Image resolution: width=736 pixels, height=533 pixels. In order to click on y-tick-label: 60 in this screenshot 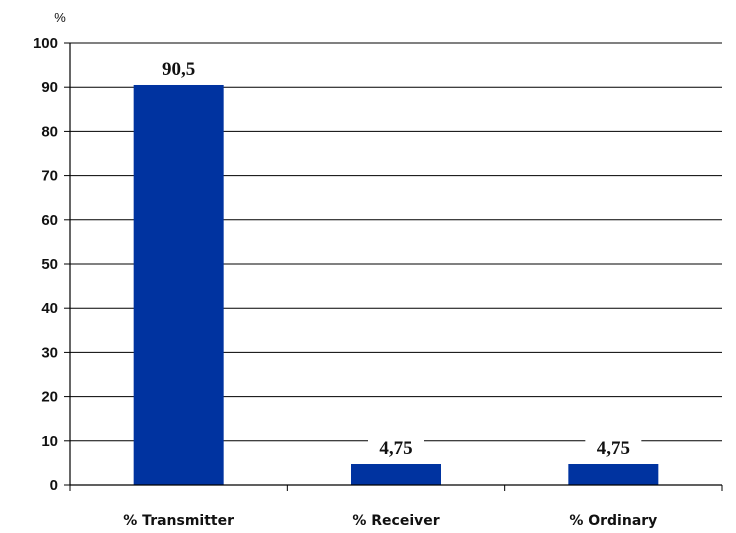, I will do `click(49, 220)`.